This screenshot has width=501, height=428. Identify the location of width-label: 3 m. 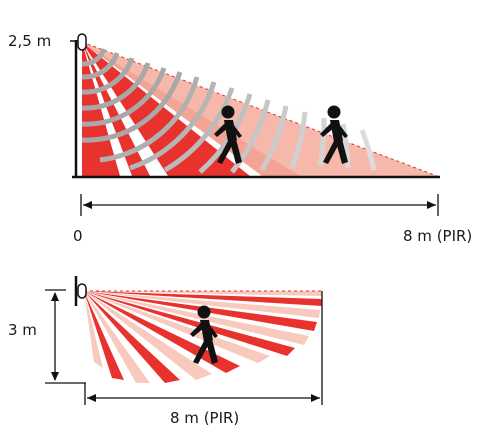
(22, 330).